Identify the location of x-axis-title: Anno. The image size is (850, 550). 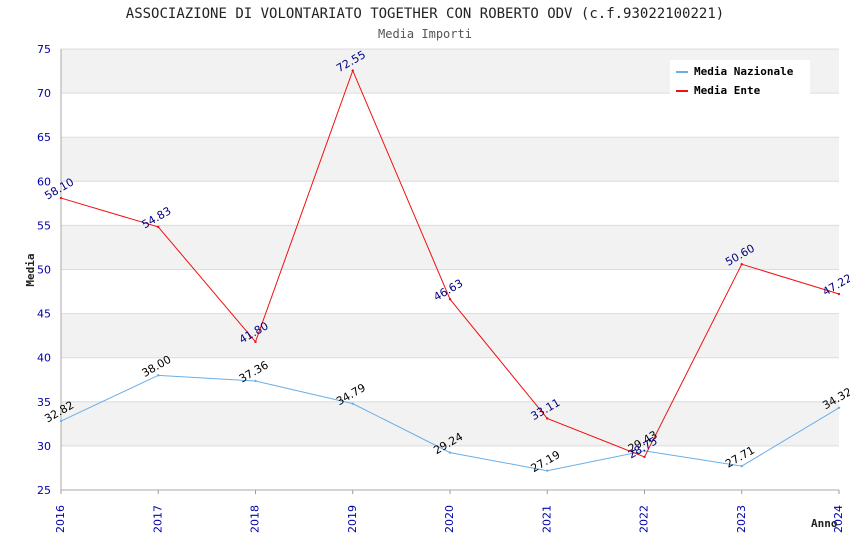
(824, 523).